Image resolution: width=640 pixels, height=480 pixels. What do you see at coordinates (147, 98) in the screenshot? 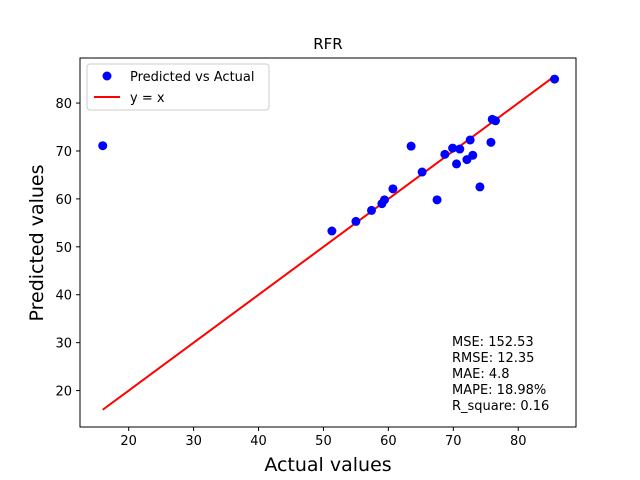
I see `legend-label-line: y = x` at bounding box center [147, 98].